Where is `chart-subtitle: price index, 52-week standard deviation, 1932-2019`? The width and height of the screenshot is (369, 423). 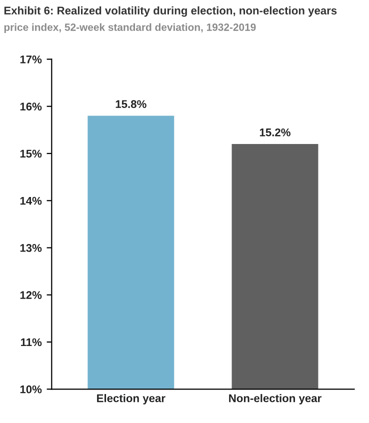 chart-subtitle: price index, 52-week standard deviation, 1932-2019 is located at coordinates (130, 28).